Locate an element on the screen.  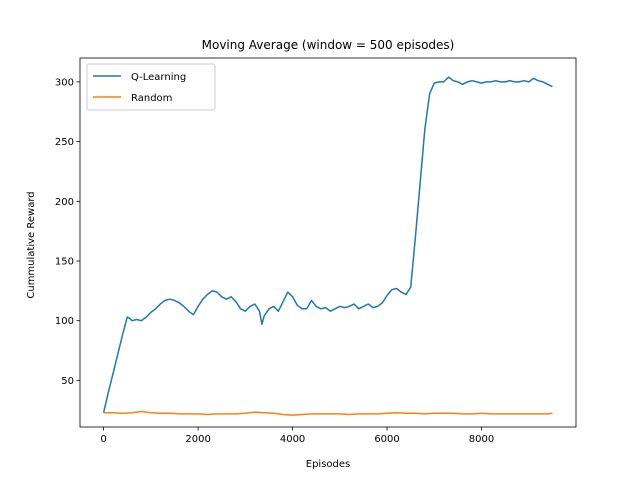
y-axis: 50 100 150 200 250 300 is located at coordinates (67, 232).